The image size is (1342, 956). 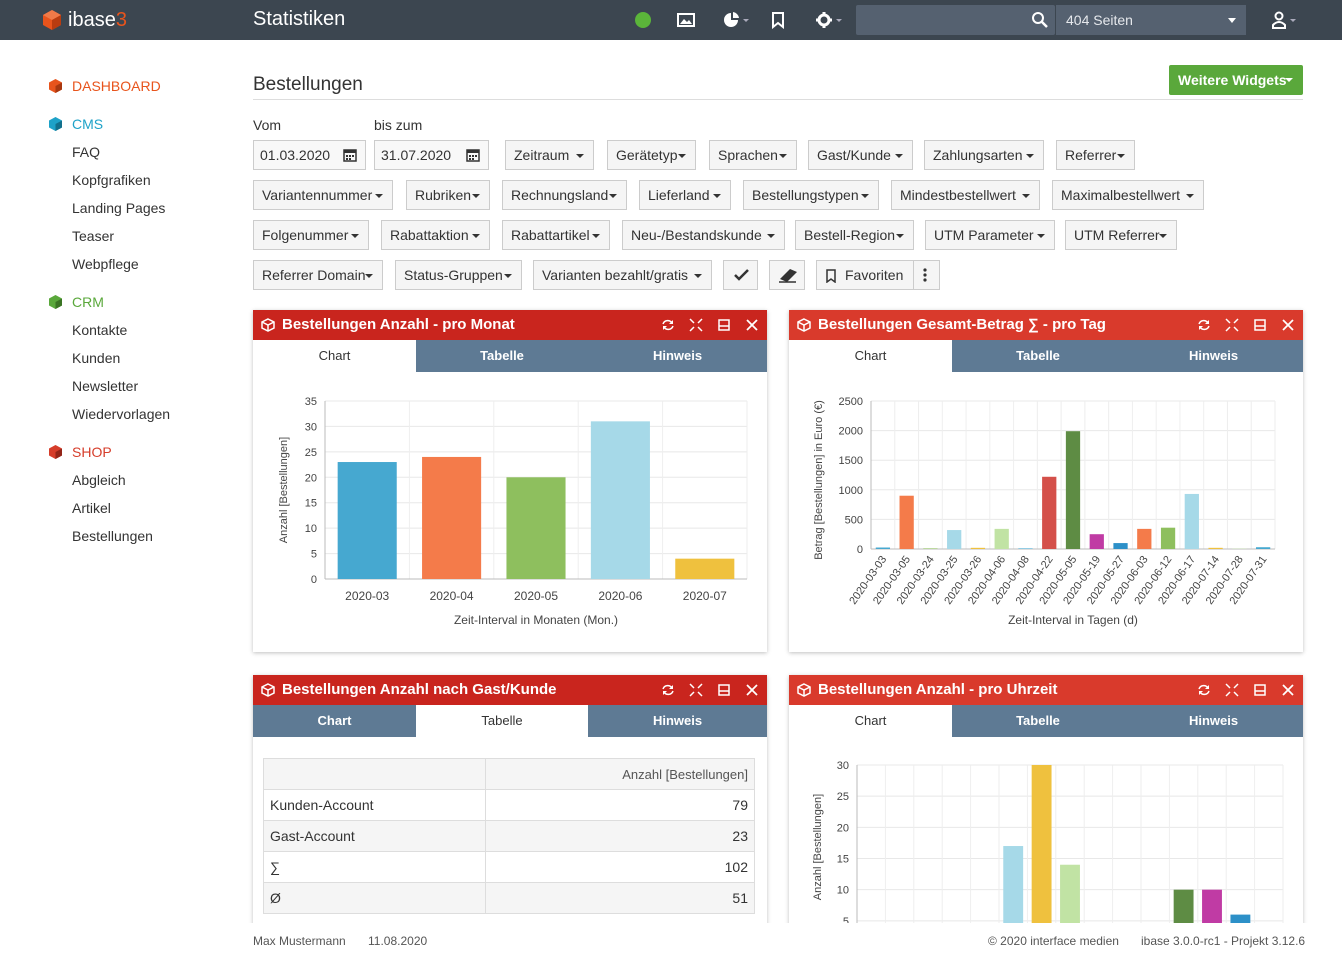 What do you see at coordinates (93, 236) in the screenshot?
I see `sidebar-item-teaser: Teaser` at bounding box center [93, 236].